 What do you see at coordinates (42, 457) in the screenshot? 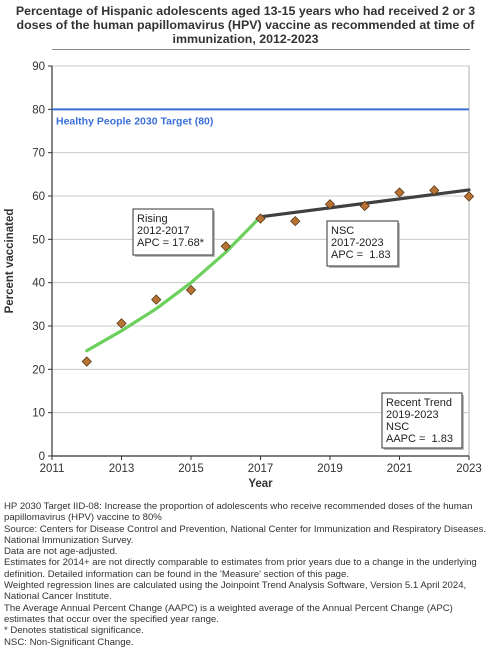
I see `y-tick-label: 0` at bounding box center [42, 457].